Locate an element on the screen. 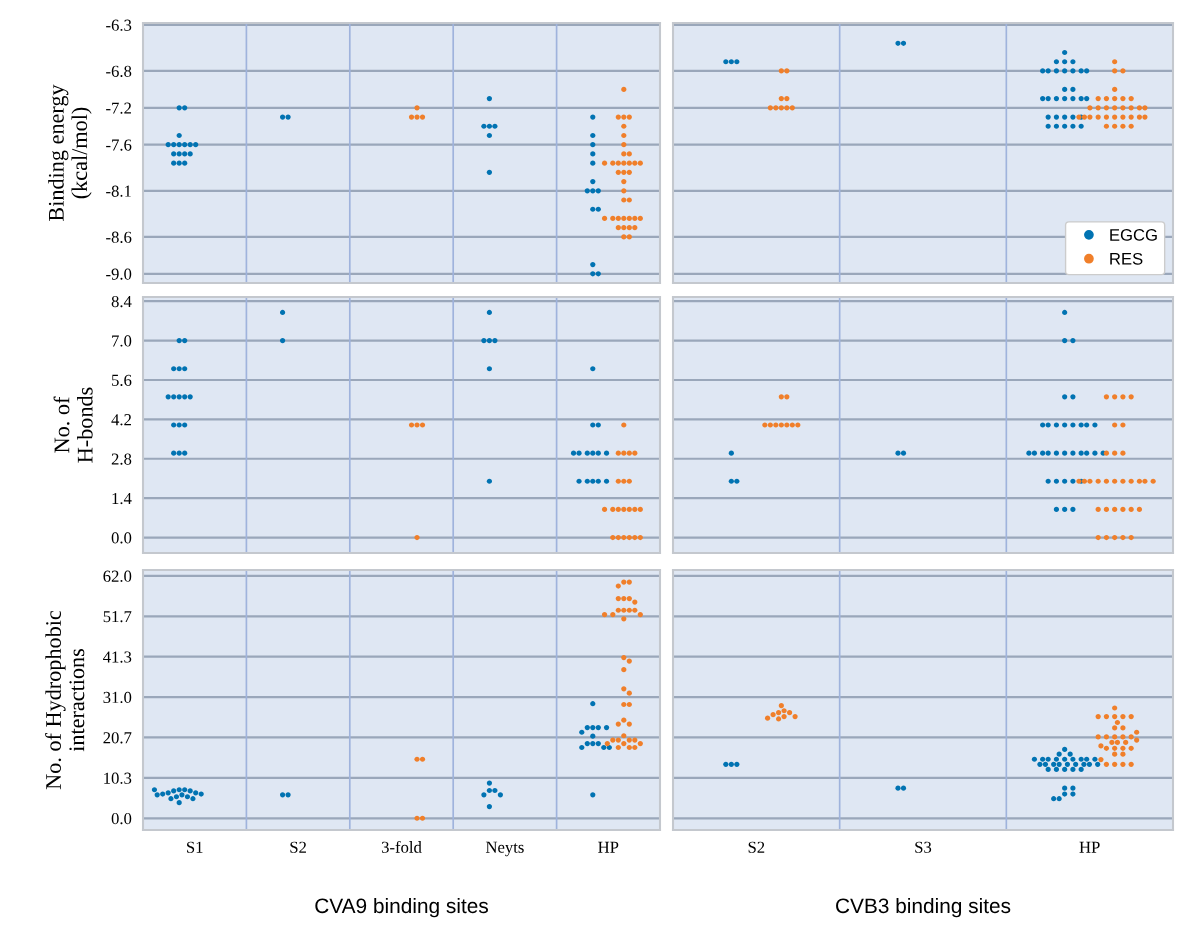 The height and width of the screenshot is (933, 1179). y-tick-label: 31.0 is located at coordinates (117, 697).